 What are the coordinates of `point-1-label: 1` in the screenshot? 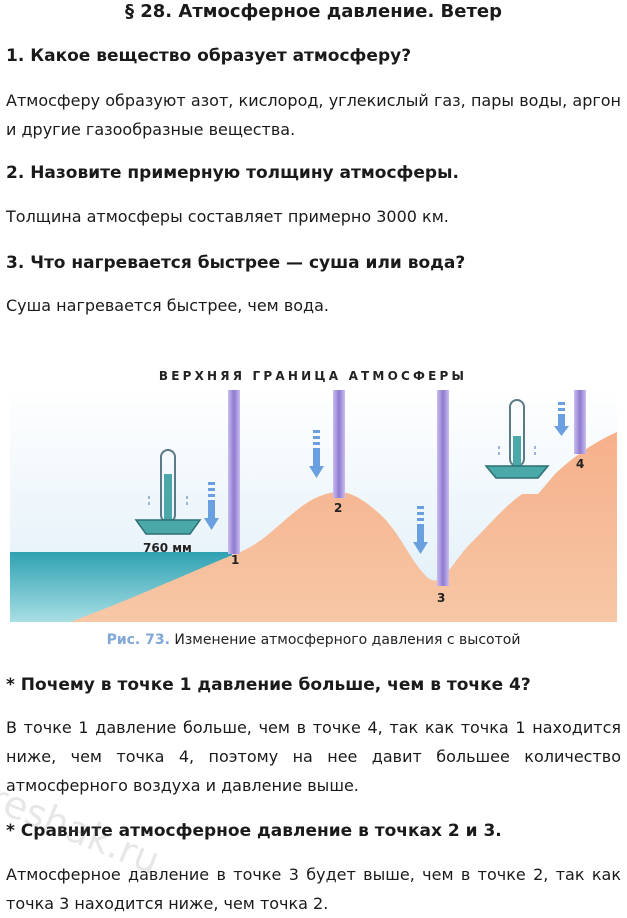 It's located at (235, 560).